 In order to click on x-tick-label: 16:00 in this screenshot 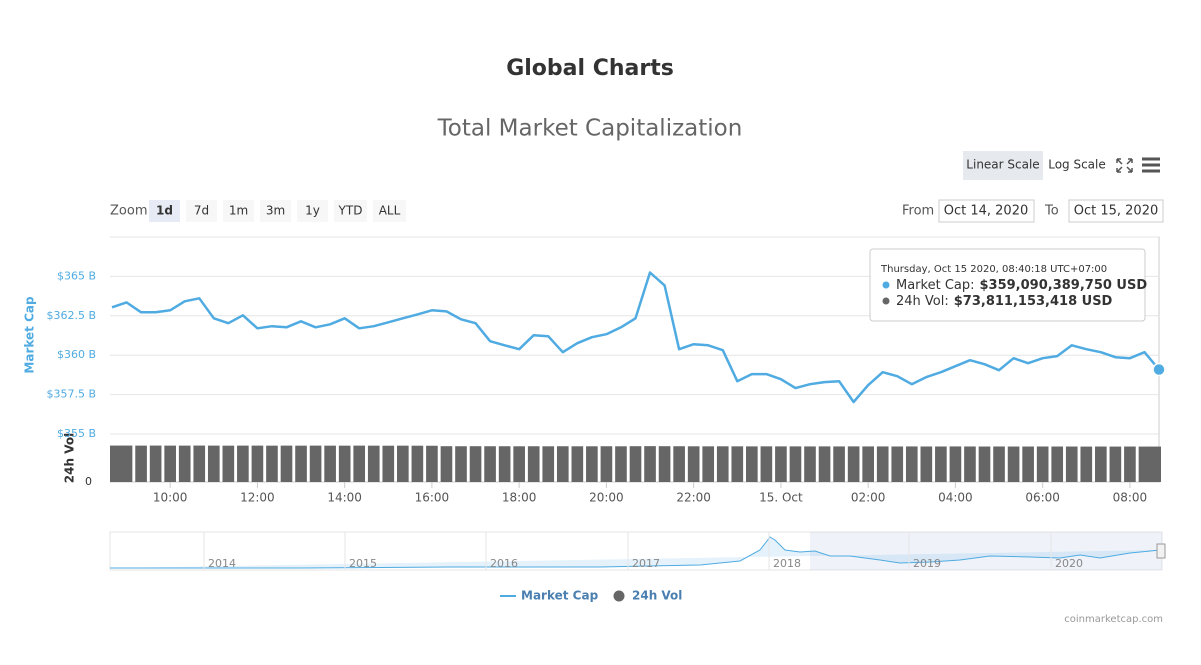, I will do `click(432, 498)`.